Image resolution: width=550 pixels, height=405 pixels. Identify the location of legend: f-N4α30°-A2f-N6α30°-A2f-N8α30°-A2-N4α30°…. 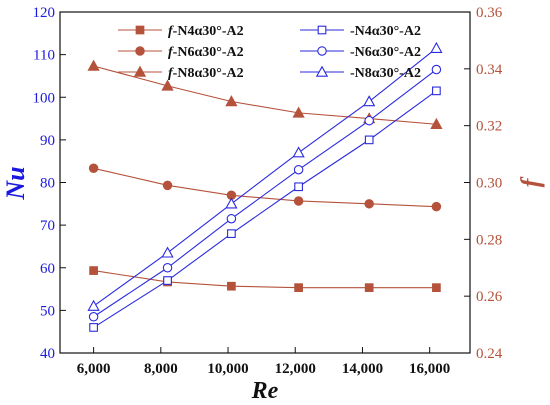
(269, 52).